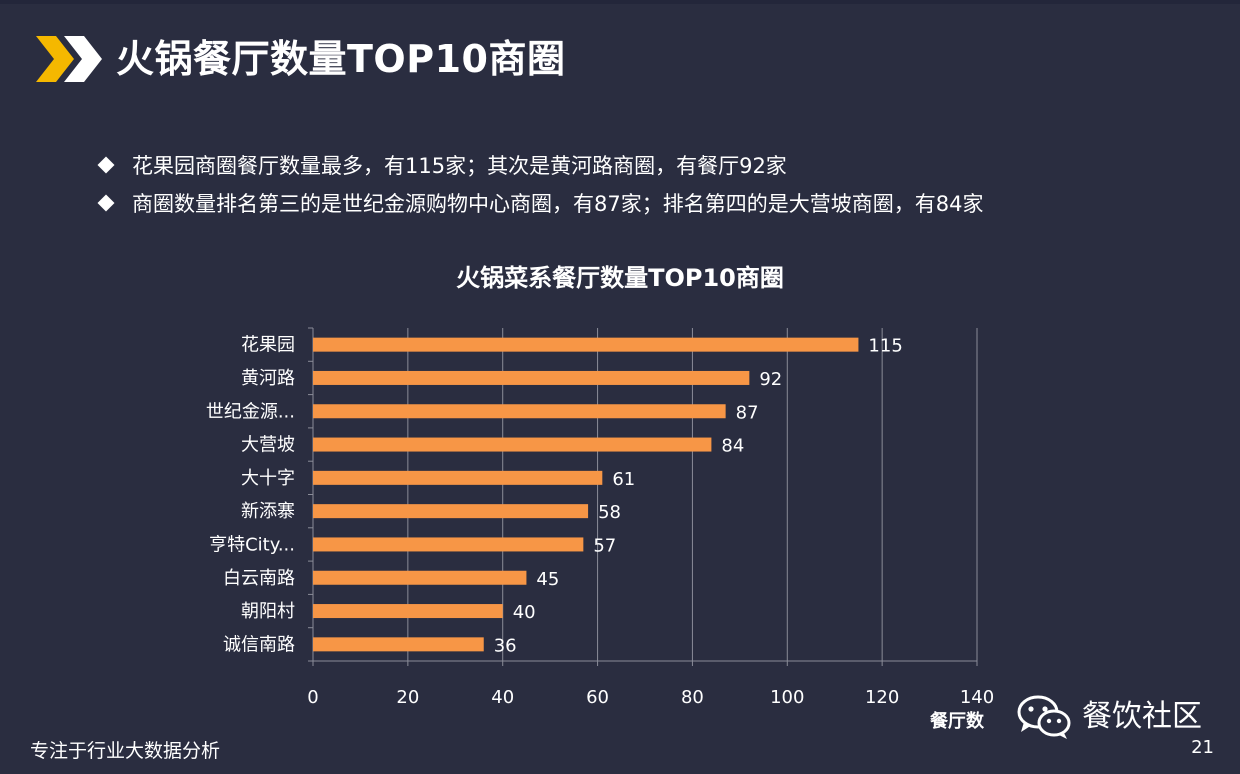 The image size is (1240, 774). Describe the element at coordinates (268, 478) in the screenshot. I see `category-label: 大十字` at that location.